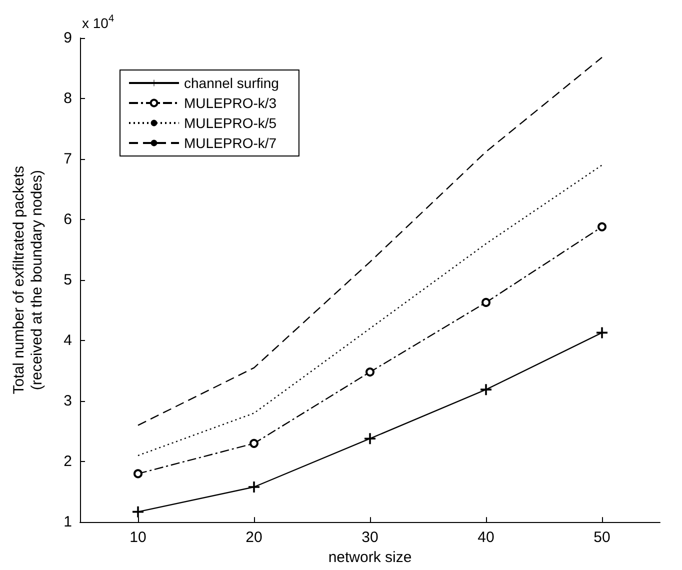  I want to click on y-tick-label: 3, so click(68, 401).